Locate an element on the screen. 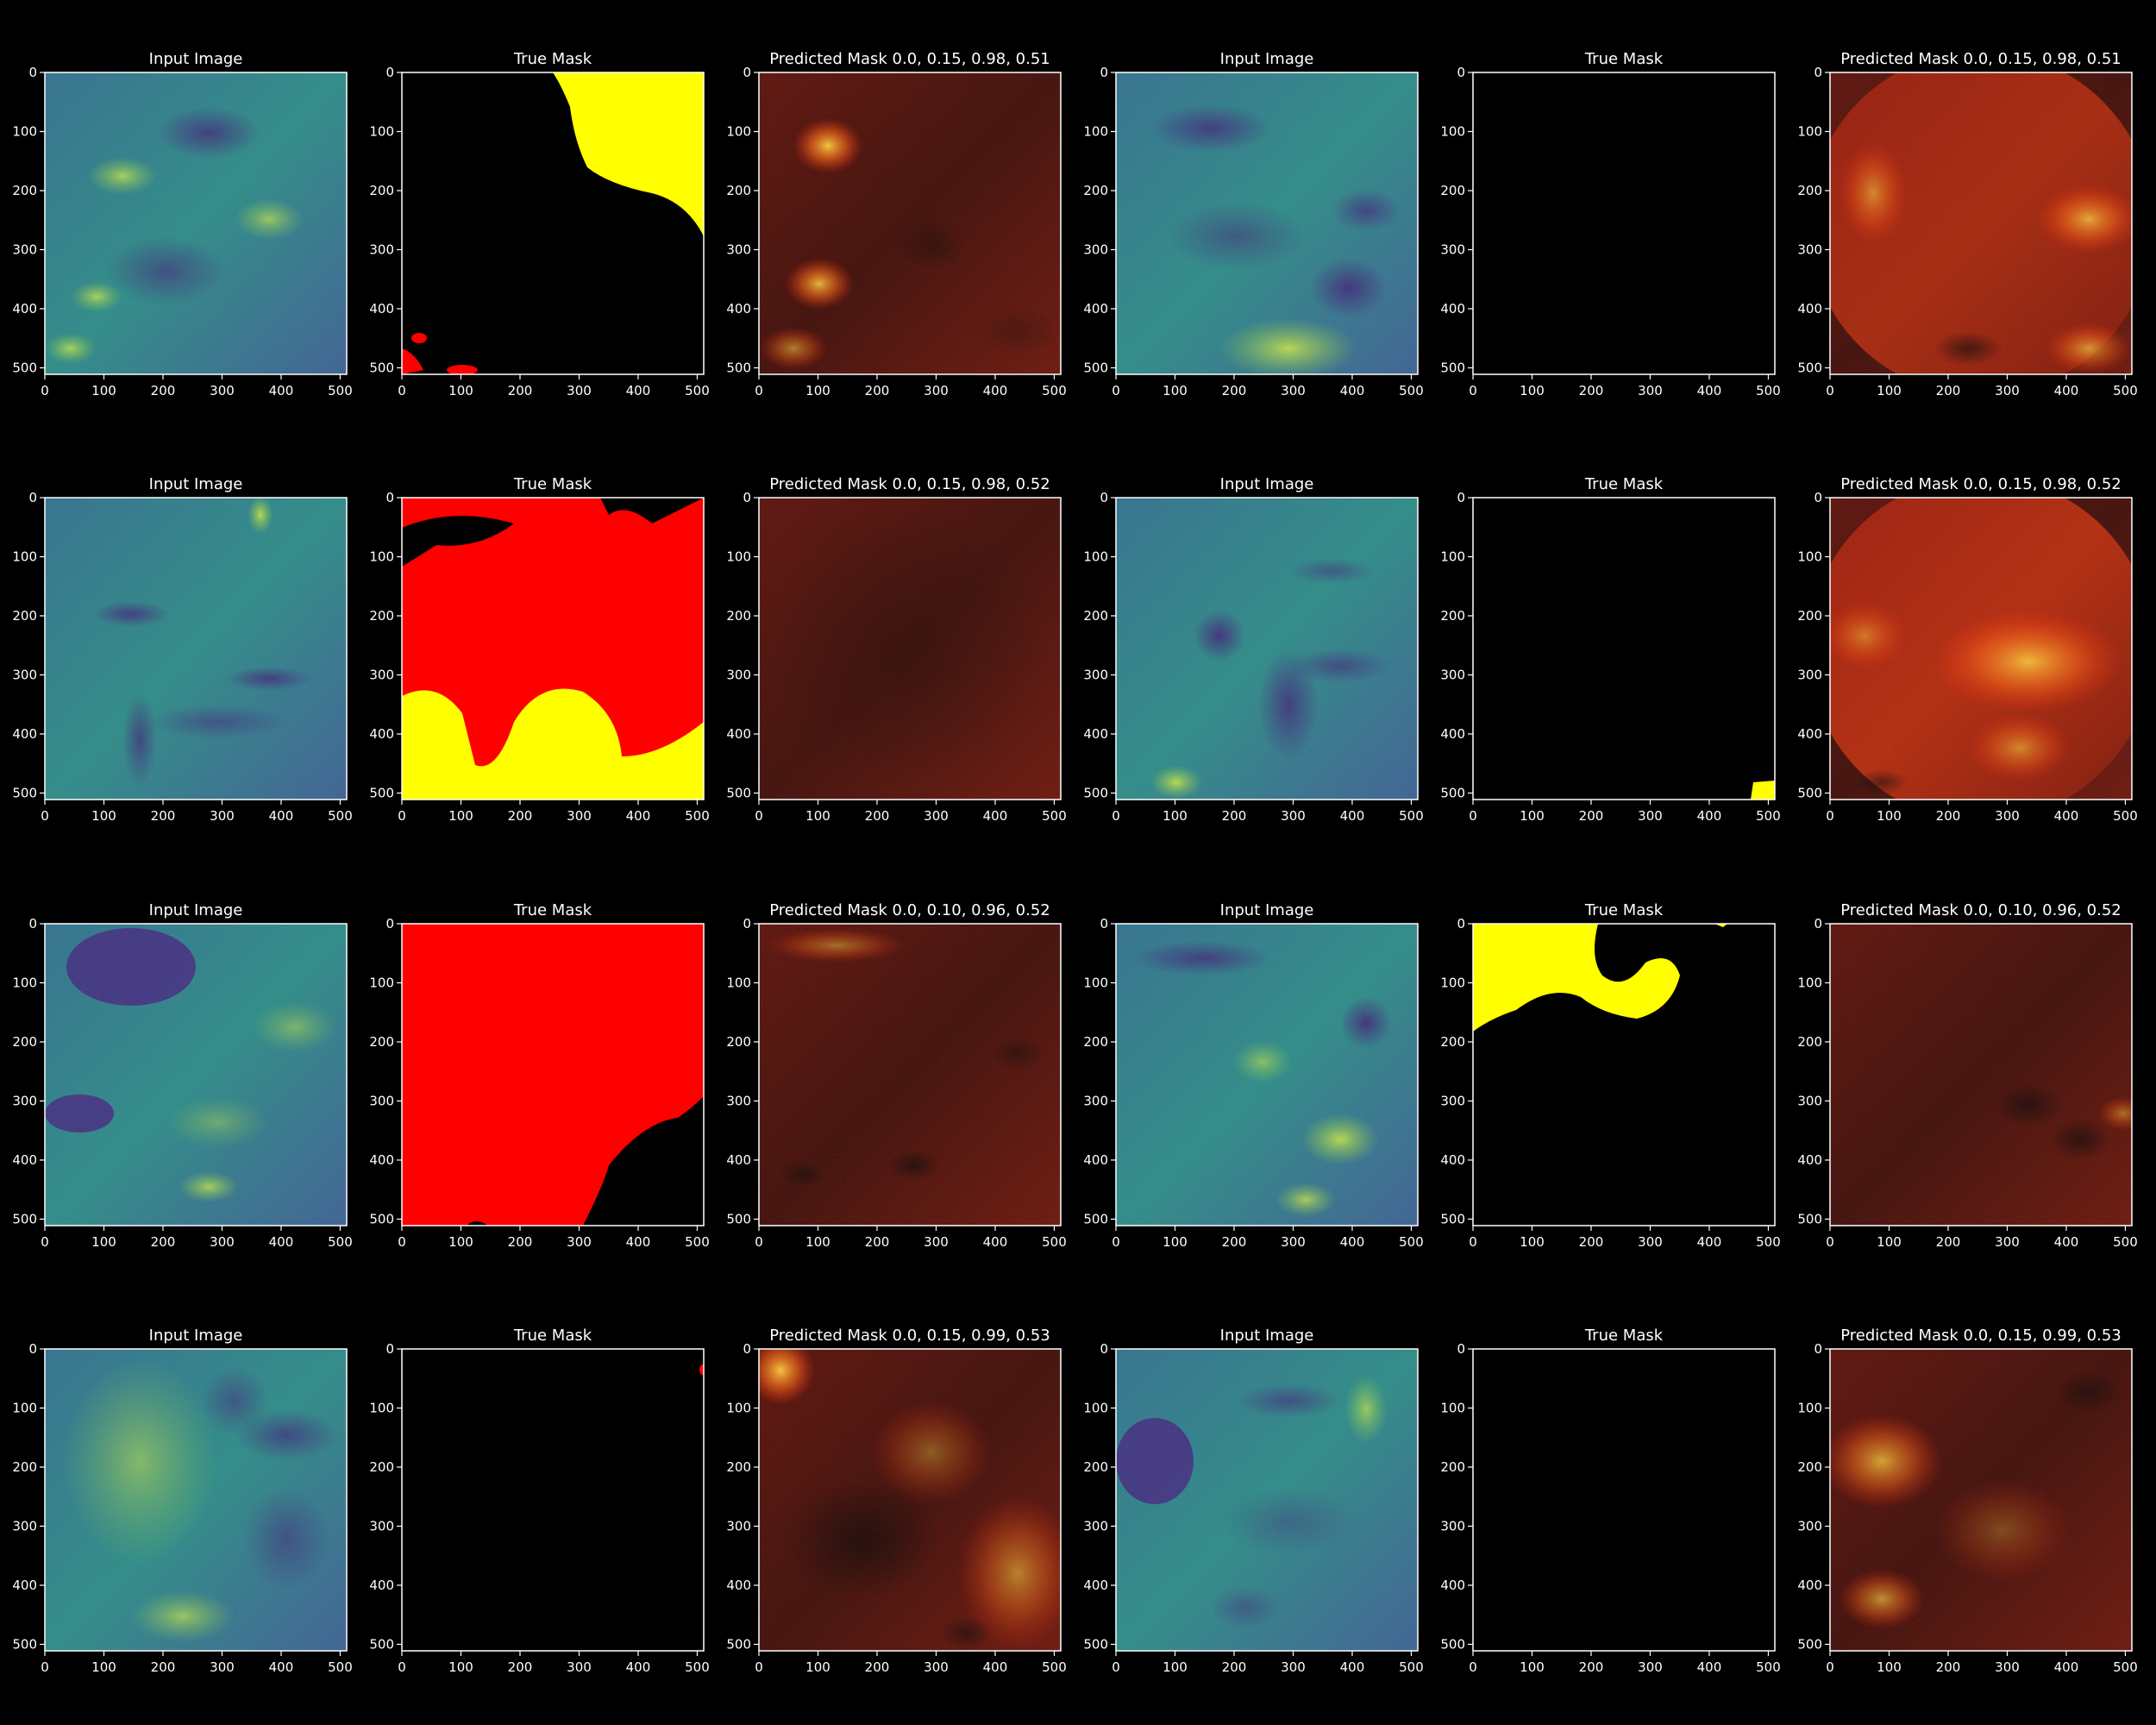 Image resolution: width=2156 pixels, height=1725 pixels. panel-title: Predicted Mask 0.0, 0.15, 0.98, 0.52 is located at coordinates (909, 484).